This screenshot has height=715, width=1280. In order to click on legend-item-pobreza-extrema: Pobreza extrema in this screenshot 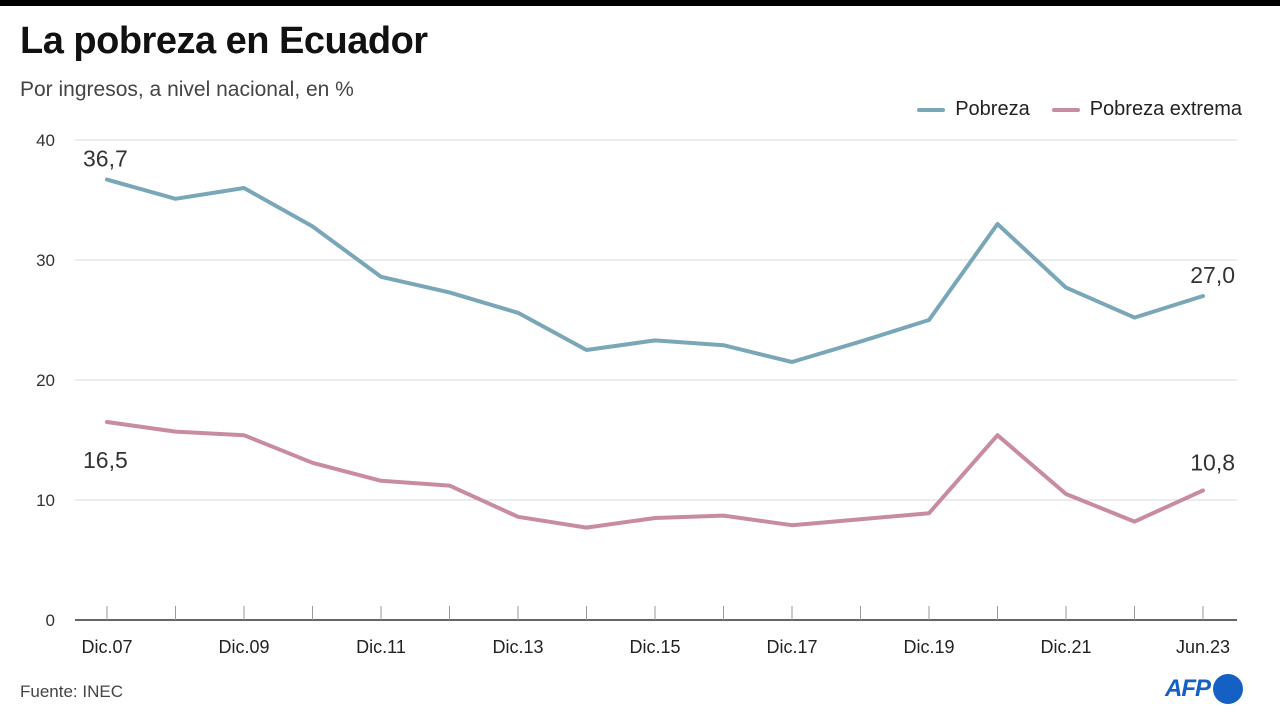, I will do `click(1146, 109)`.